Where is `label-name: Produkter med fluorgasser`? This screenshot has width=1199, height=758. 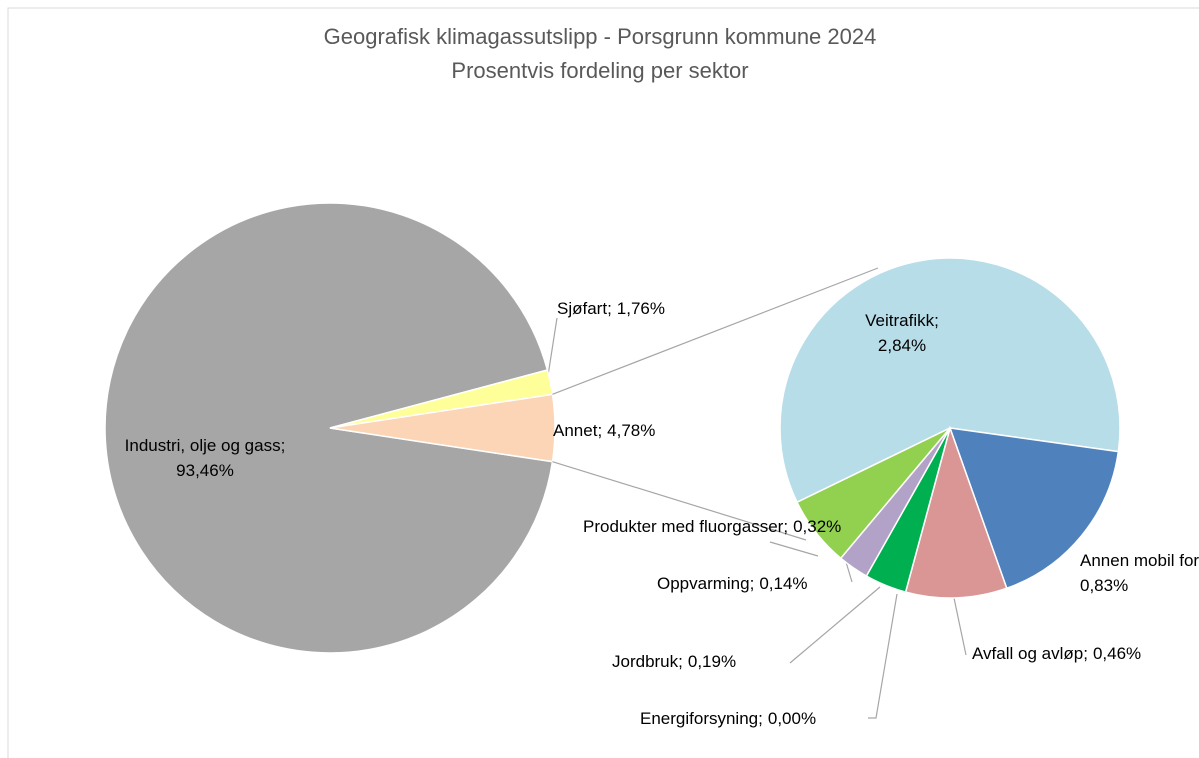
label-name: Produkter med fluorgasser is located at coordinates (683, 526).